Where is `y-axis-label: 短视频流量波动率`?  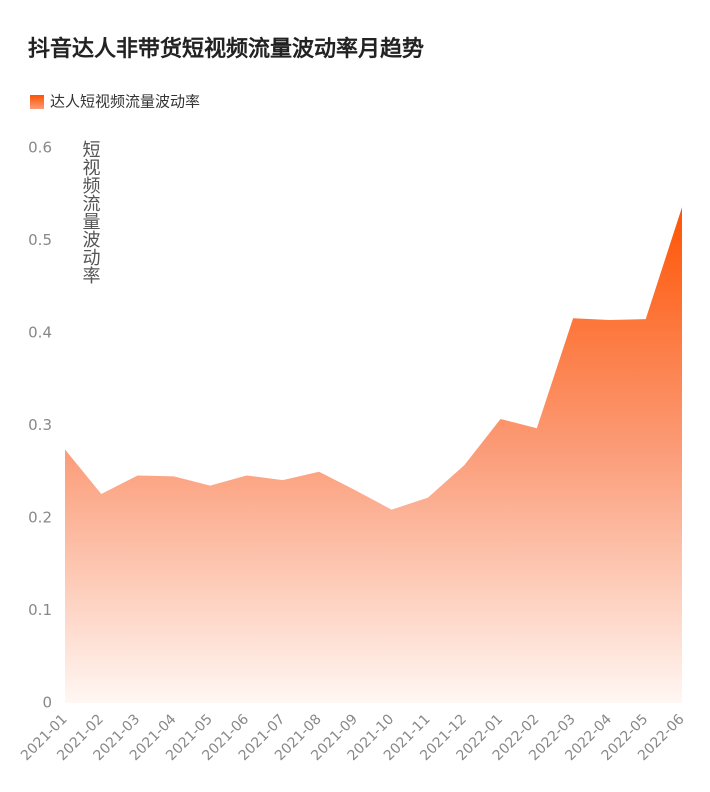
y-axis-label: 短视频流量波动率 is located at coordinates (90, 212).